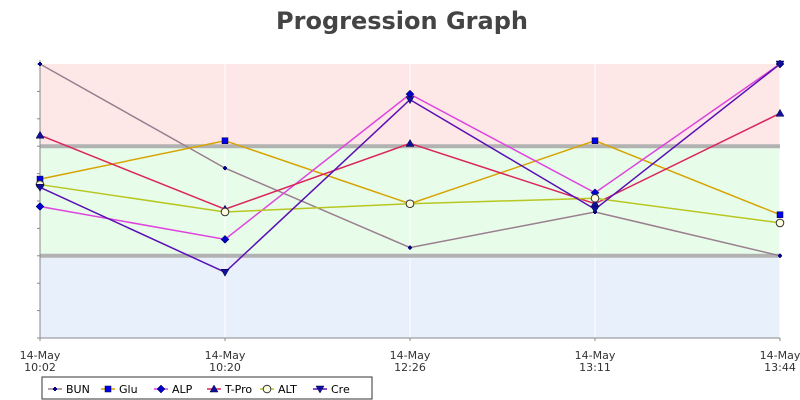 The width and height of the screenshot is (800, 400). Describe the element at coordinates (108, 389) in the screenshot. I see `legend-marker-glu` at that location.